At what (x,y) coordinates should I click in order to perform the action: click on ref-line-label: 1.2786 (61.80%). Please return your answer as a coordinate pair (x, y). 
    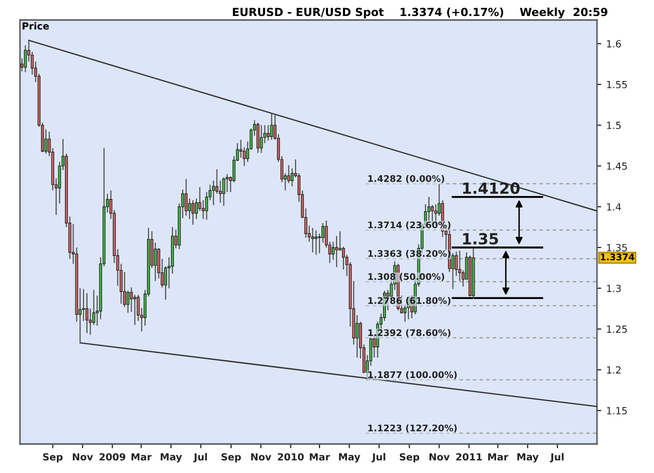
    Looking at the image, I should click on (409, 301).